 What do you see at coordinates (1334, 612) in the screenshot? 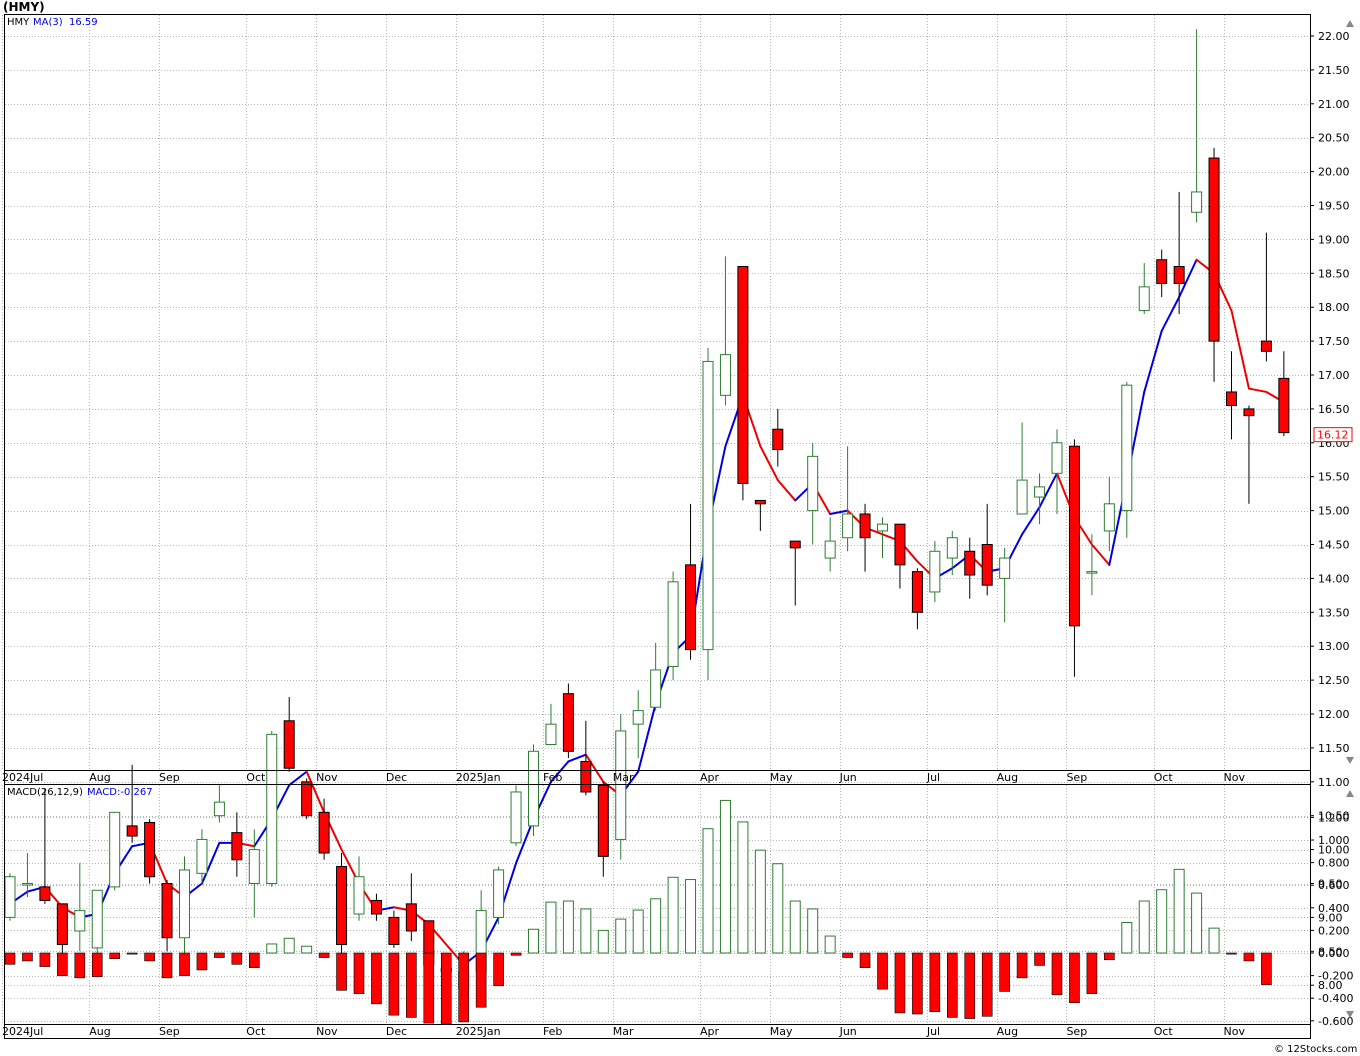
I see `price-tick-label: 13.50` at bounding box center [1334, 612].